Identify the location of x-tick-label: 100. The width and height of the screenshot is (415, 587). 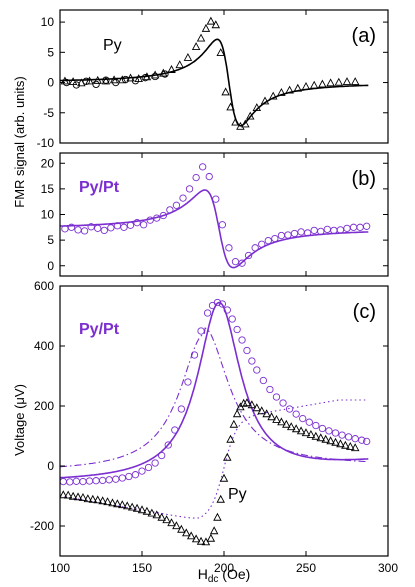
(60, 568).